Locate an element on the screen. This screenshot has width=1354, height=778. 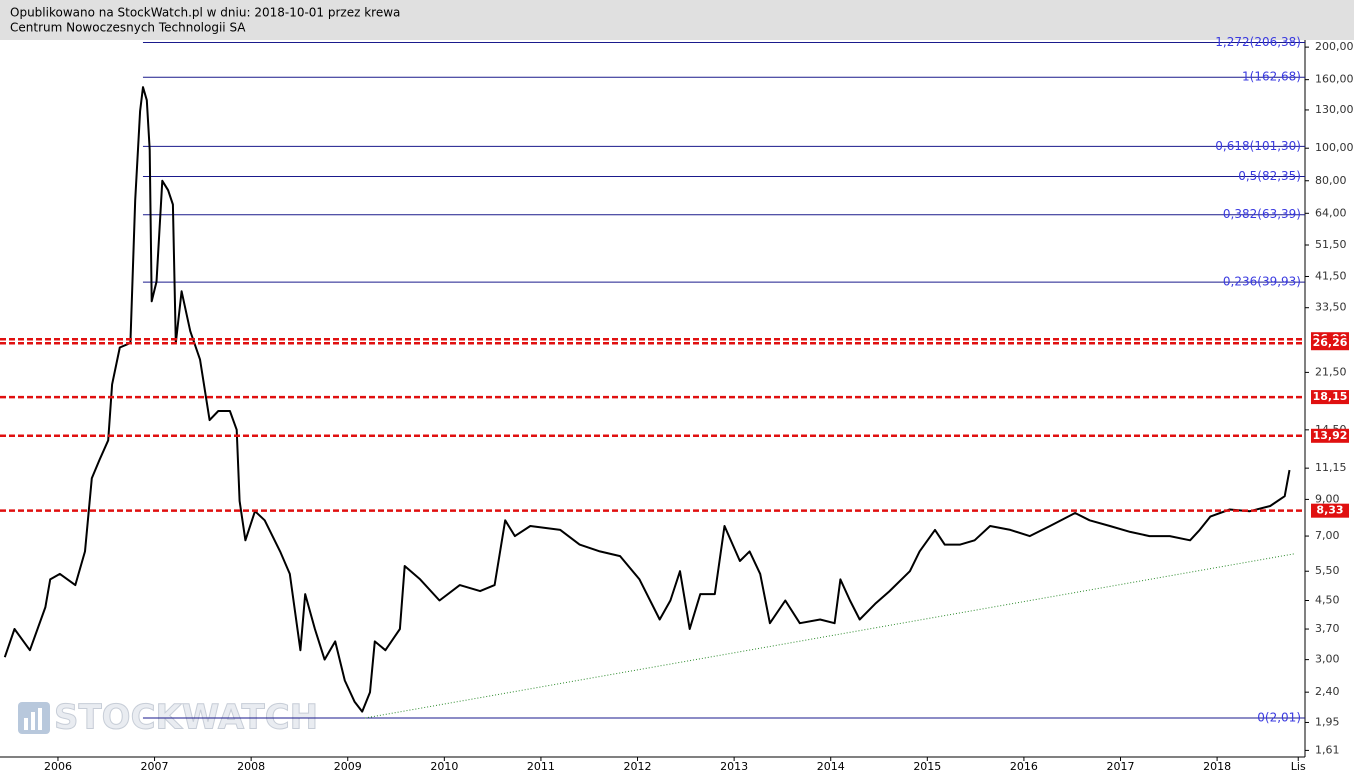
x-tick-label: 2016 is located at coordinates (1024, 766).